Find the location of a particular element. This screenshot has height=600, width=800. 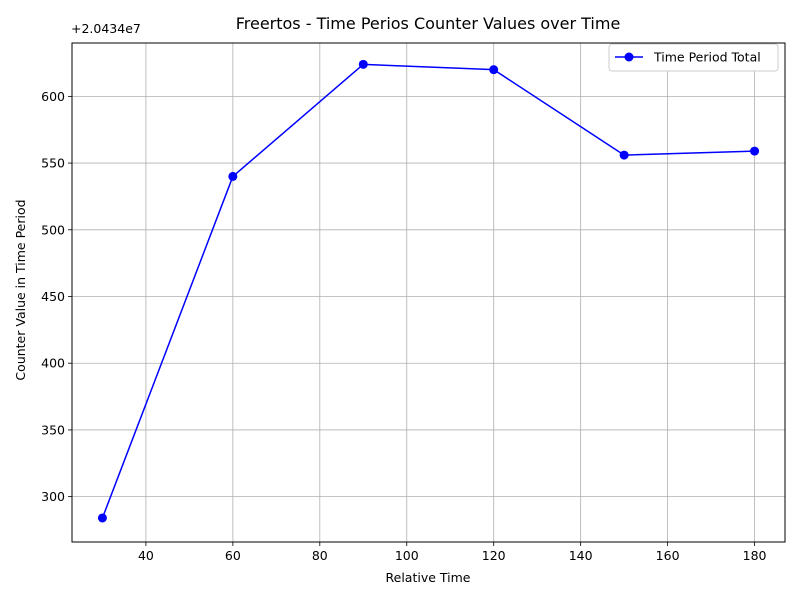

legend: Time Period Total is located at coordinates (693, 57).